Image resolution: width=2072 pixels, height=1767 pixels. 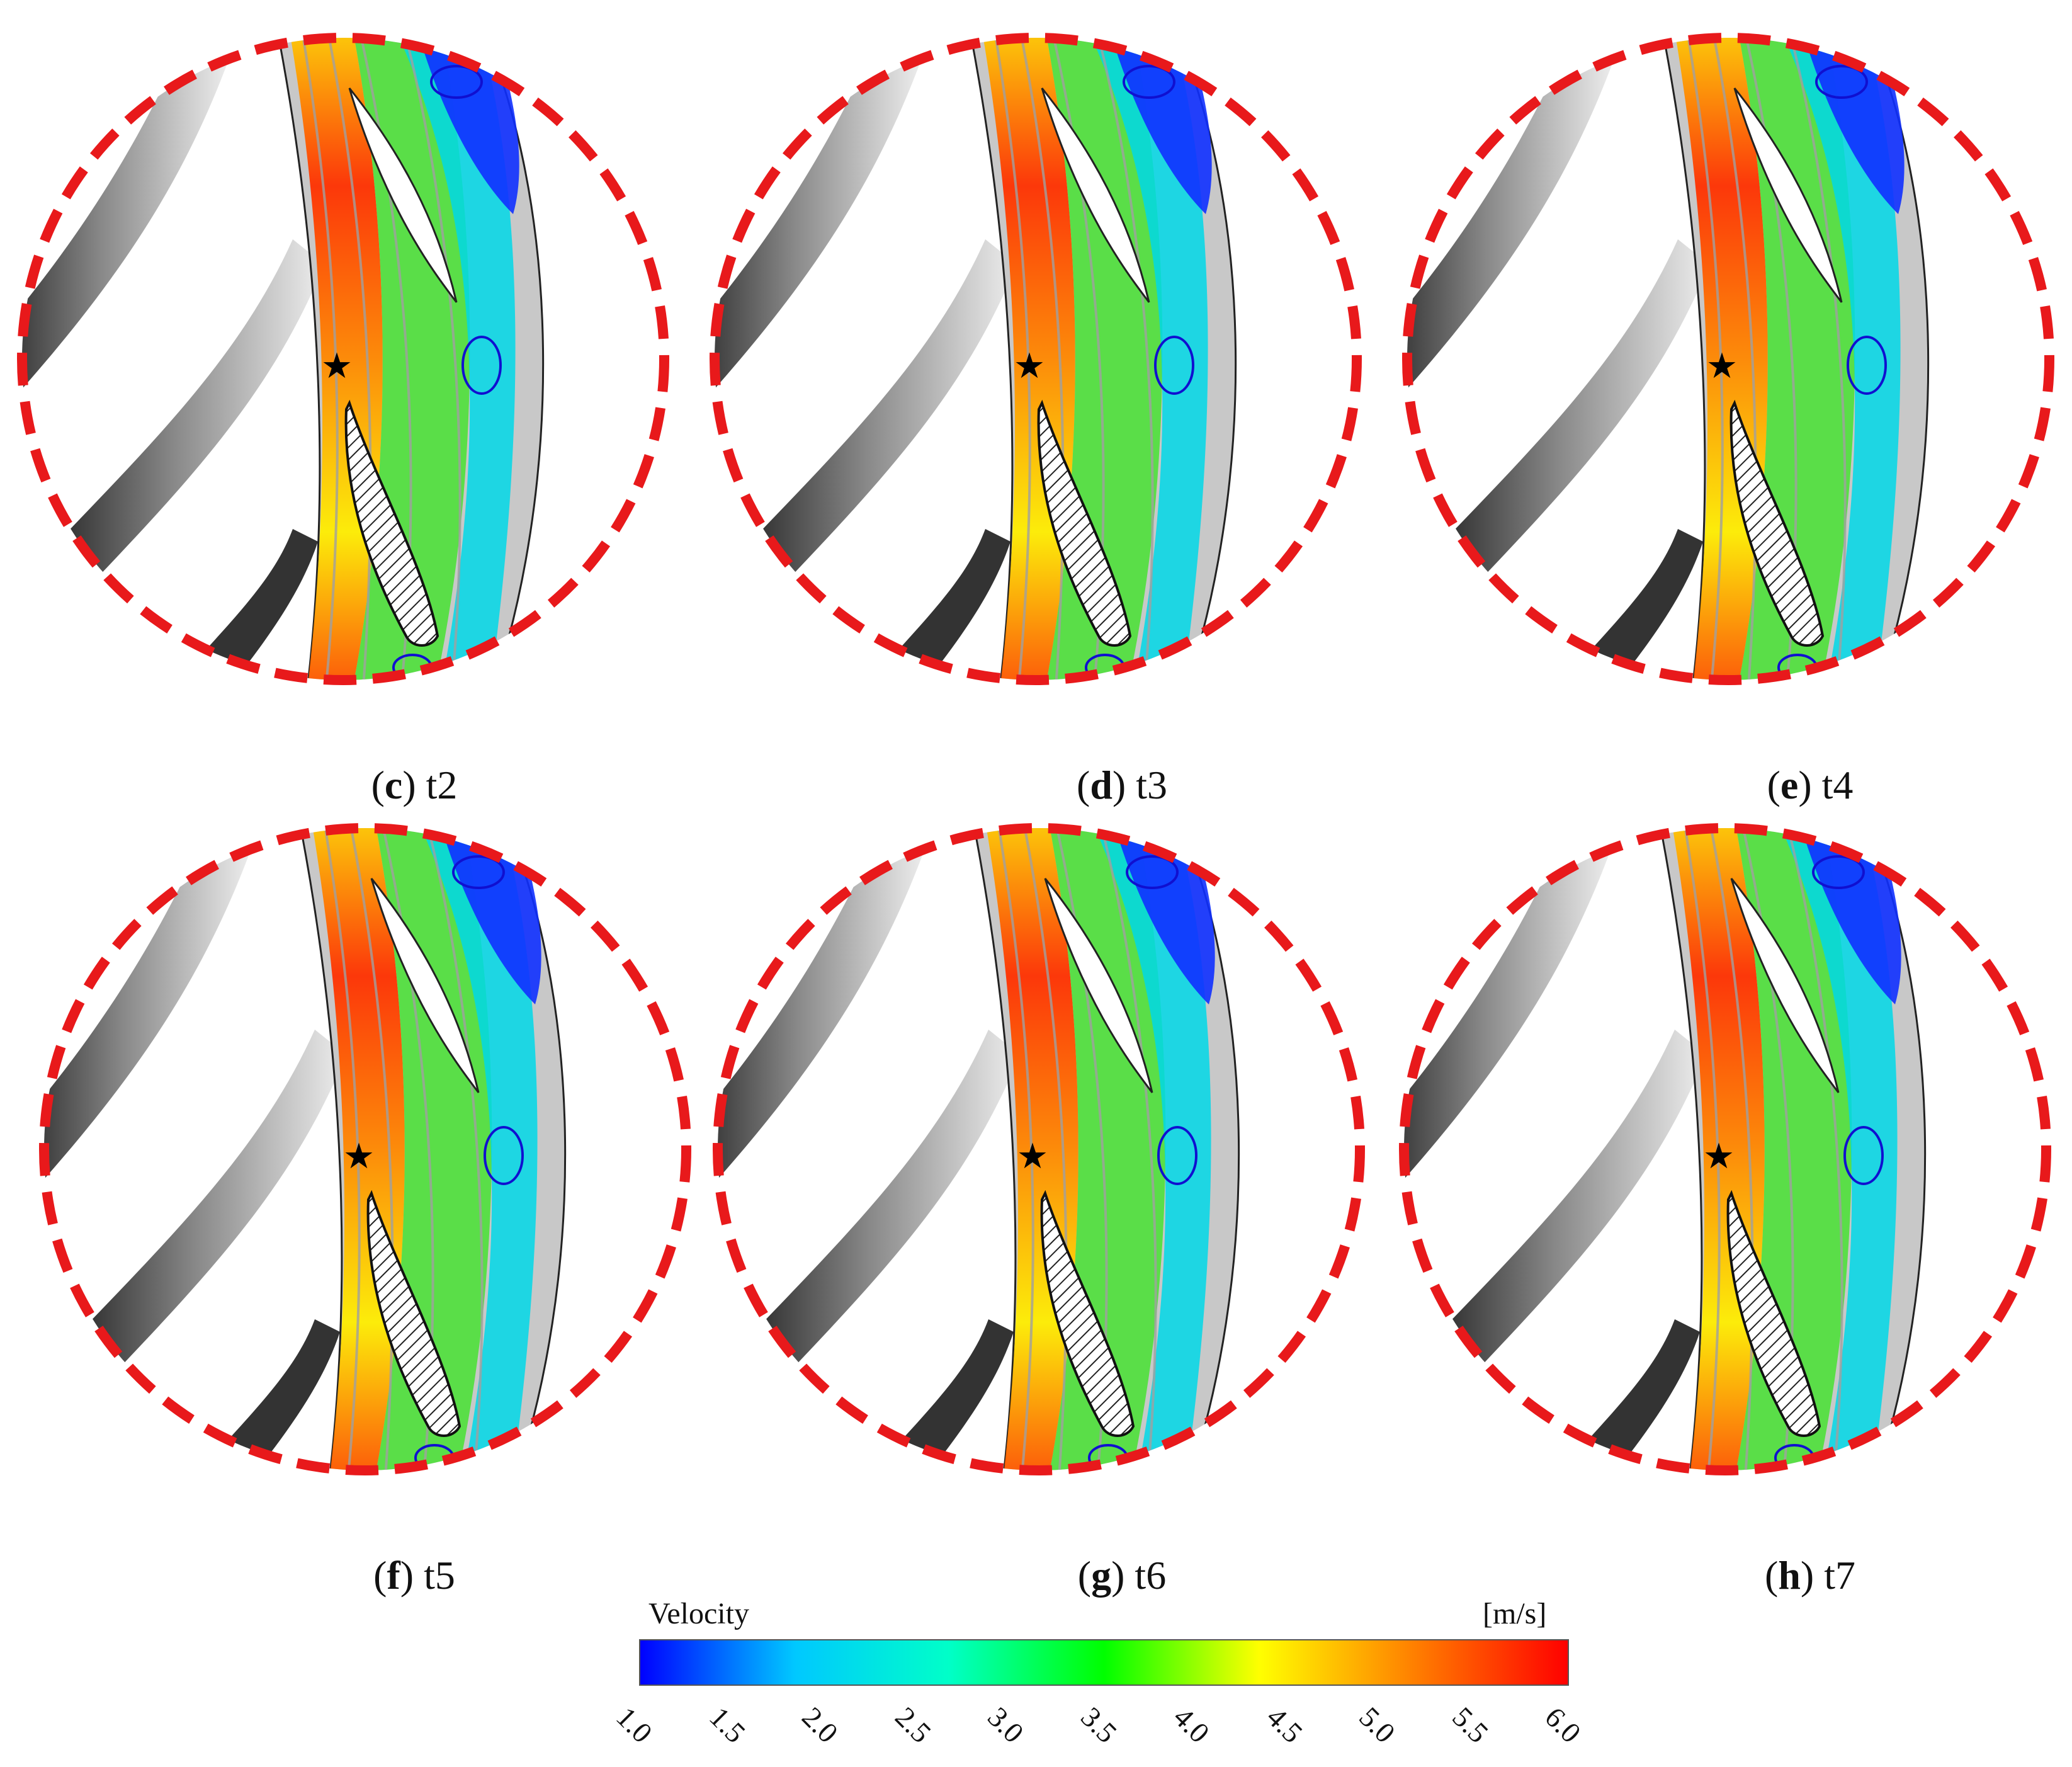 I want to click on flow-panel-h: ★, so click(x=1725, y=1149).